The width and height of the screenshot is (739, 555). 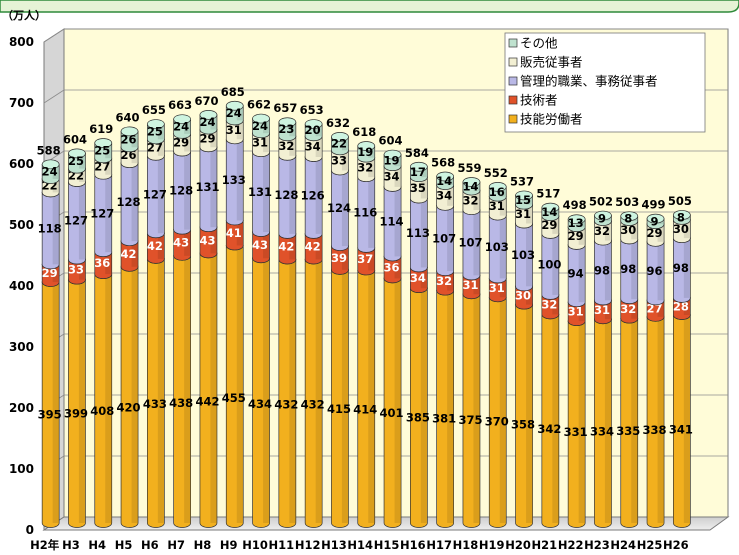 What do you see at coordinates (628, 431) in the screenshot?
I see `data-label: 335` at bounding box center [628, 431].